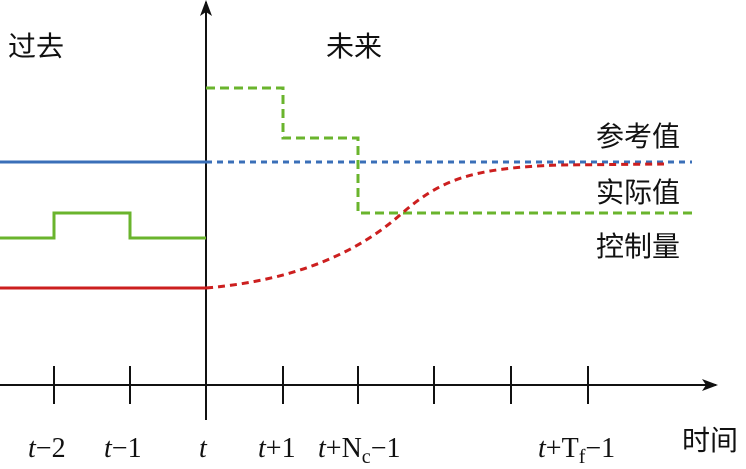 This screenshot has width=746, height=469. Describe the element at coordinates (638, 136) in the screenshot. I see `reference-label: 参考值` at that location.